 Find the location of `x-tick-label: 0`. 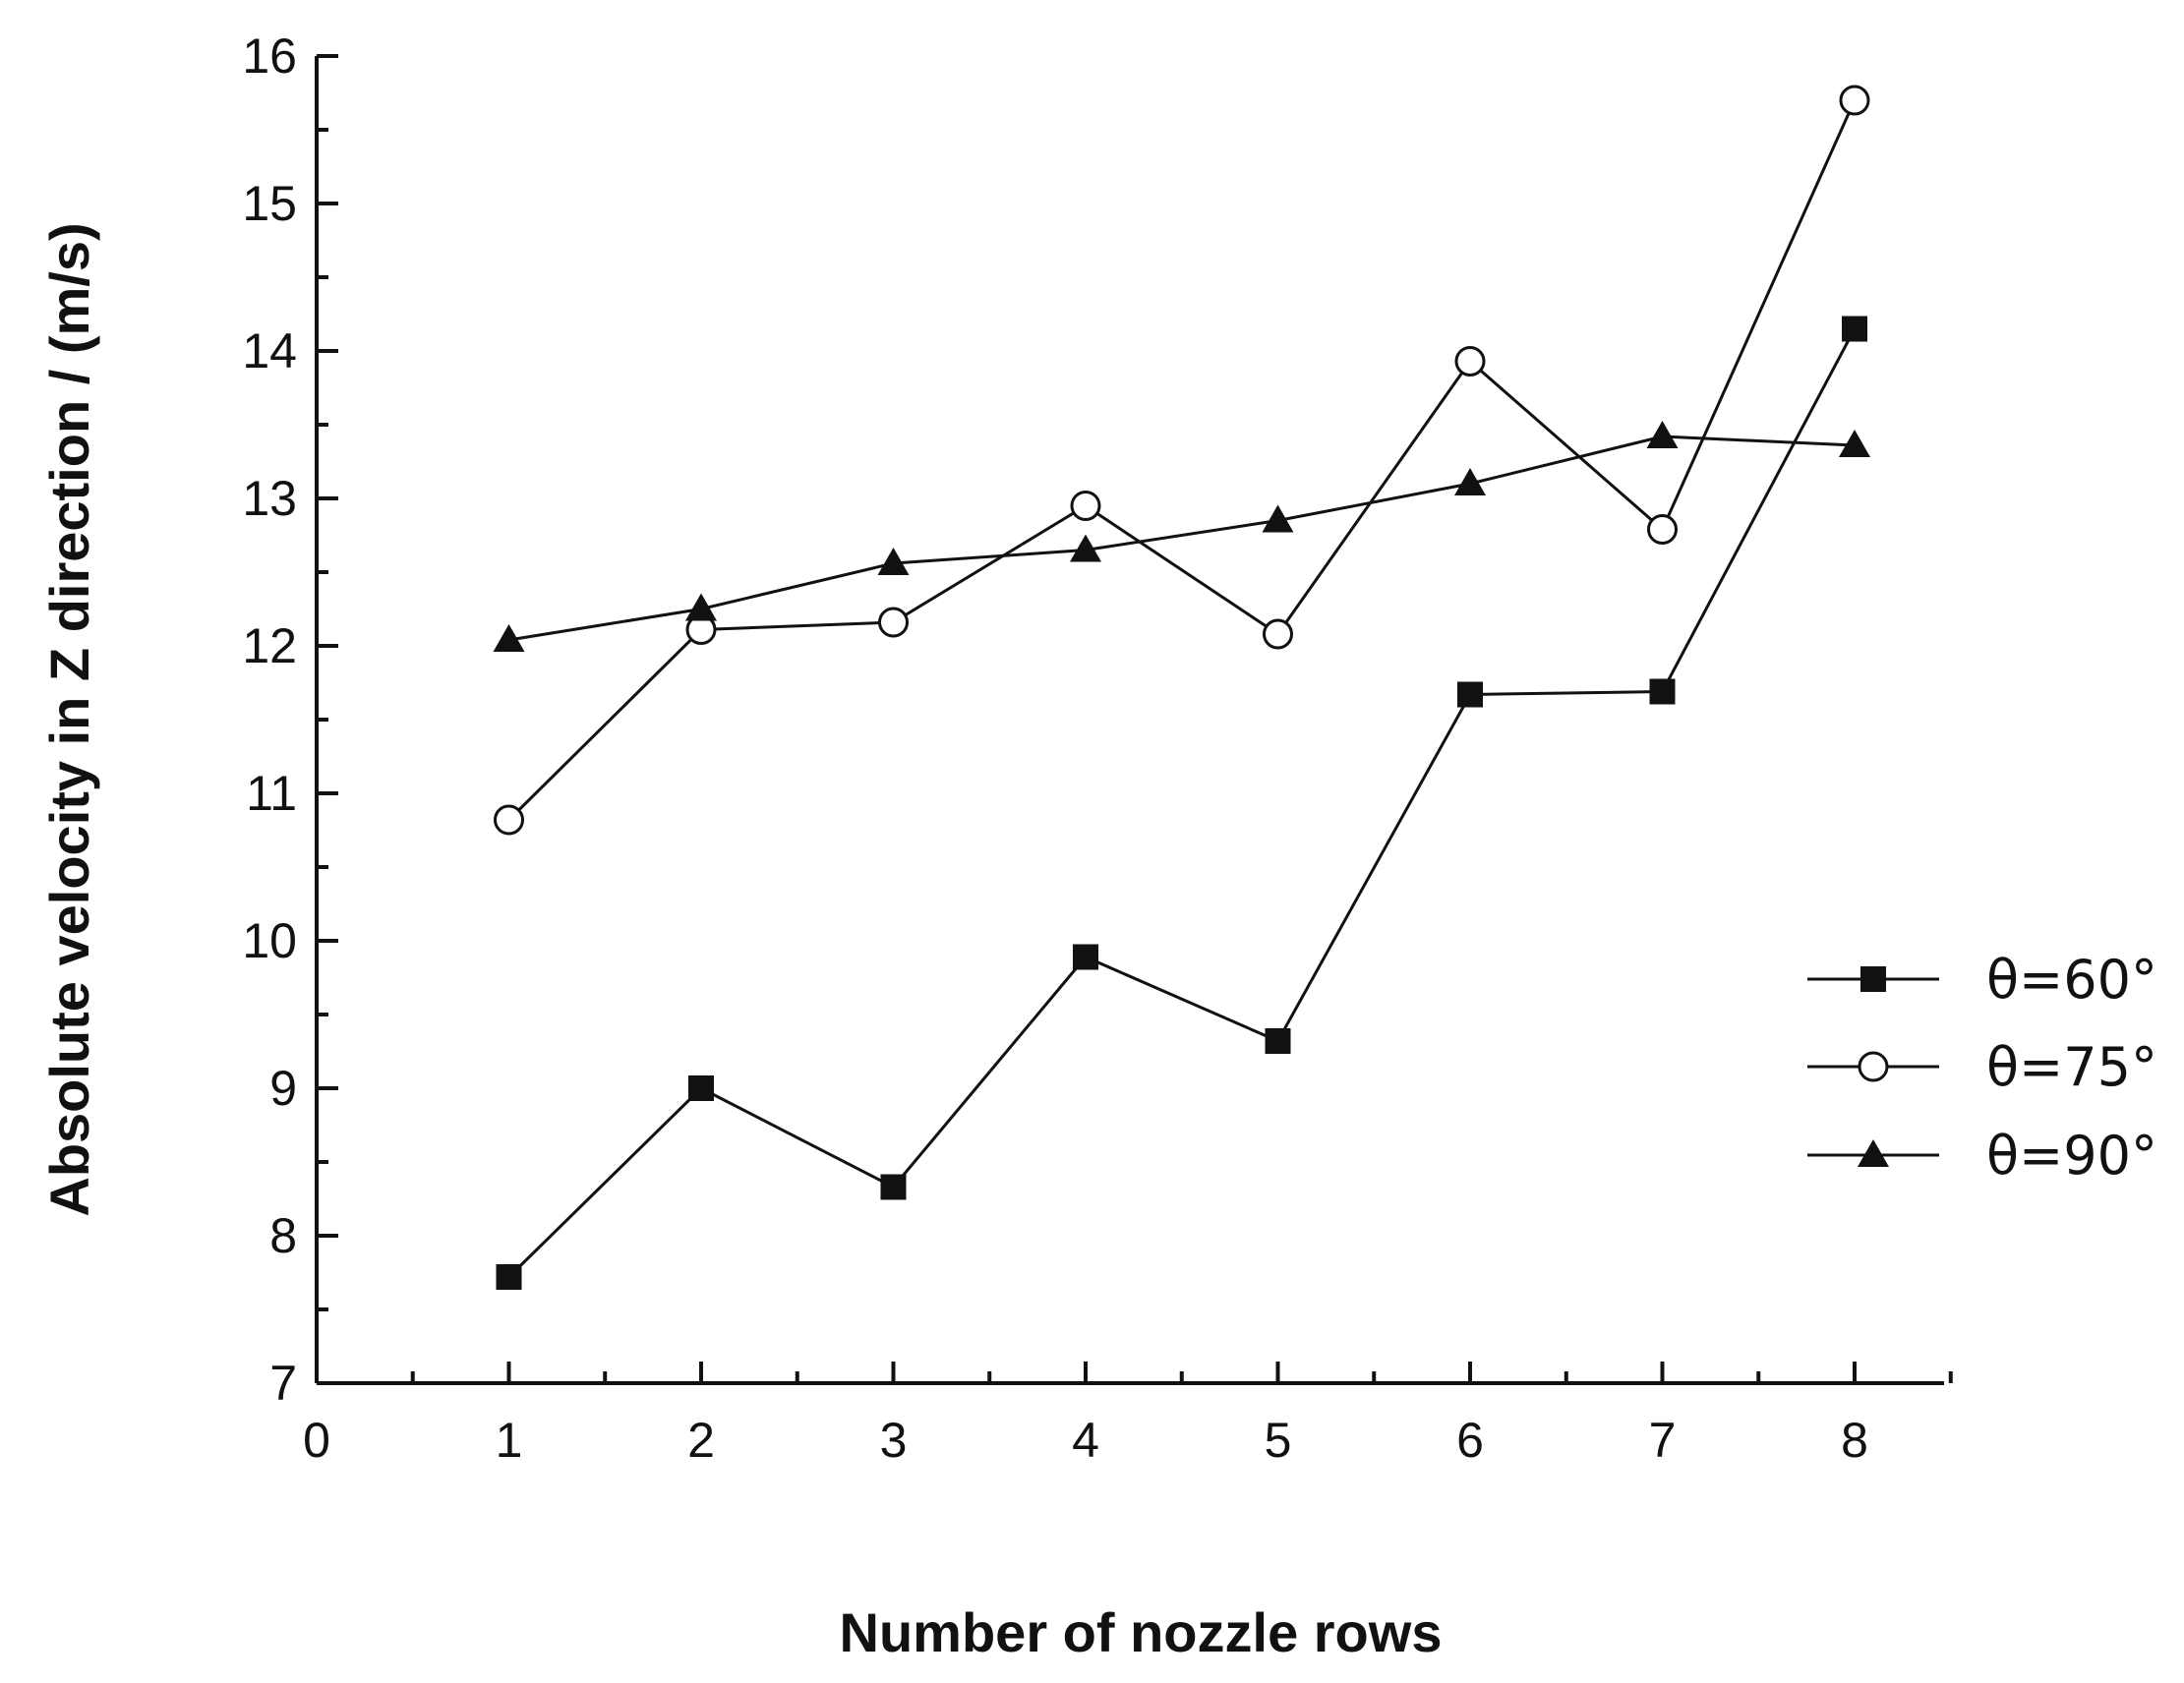

x-tick-label: 0 is located at coordinates (316, 1440).